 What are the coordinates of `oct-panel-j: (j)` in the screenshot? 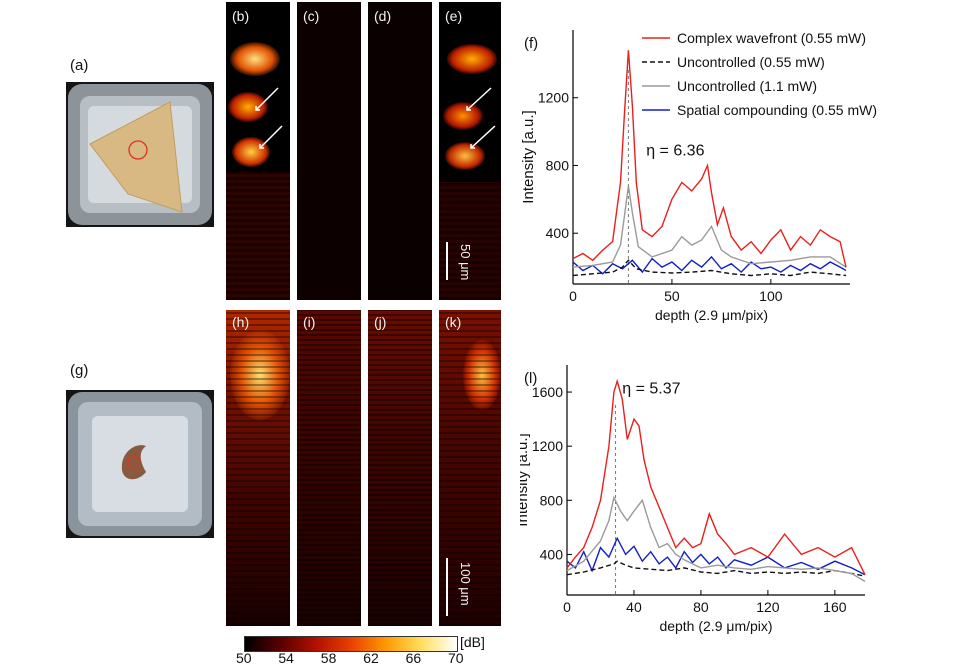 It's located at (400, 468).